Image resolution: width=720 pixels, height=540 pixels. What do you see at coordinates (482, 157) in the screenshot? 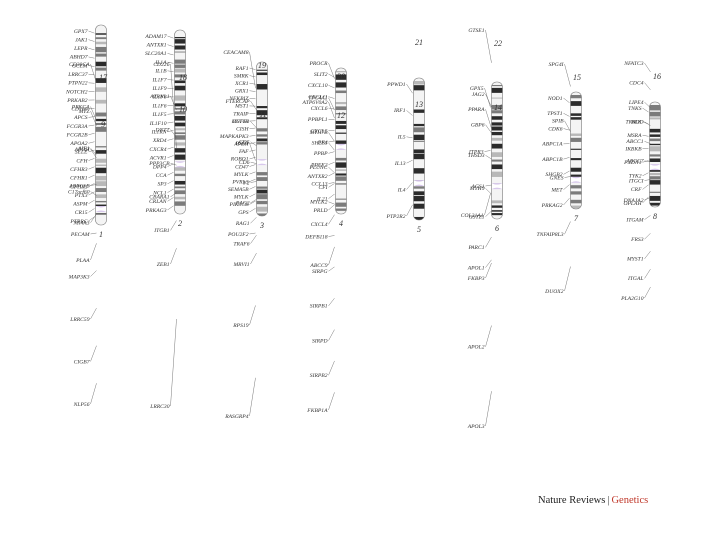
I see `chromosome-6: 6 GPX5 ITPR3 COL21A1` at bounding box center [482, 157].